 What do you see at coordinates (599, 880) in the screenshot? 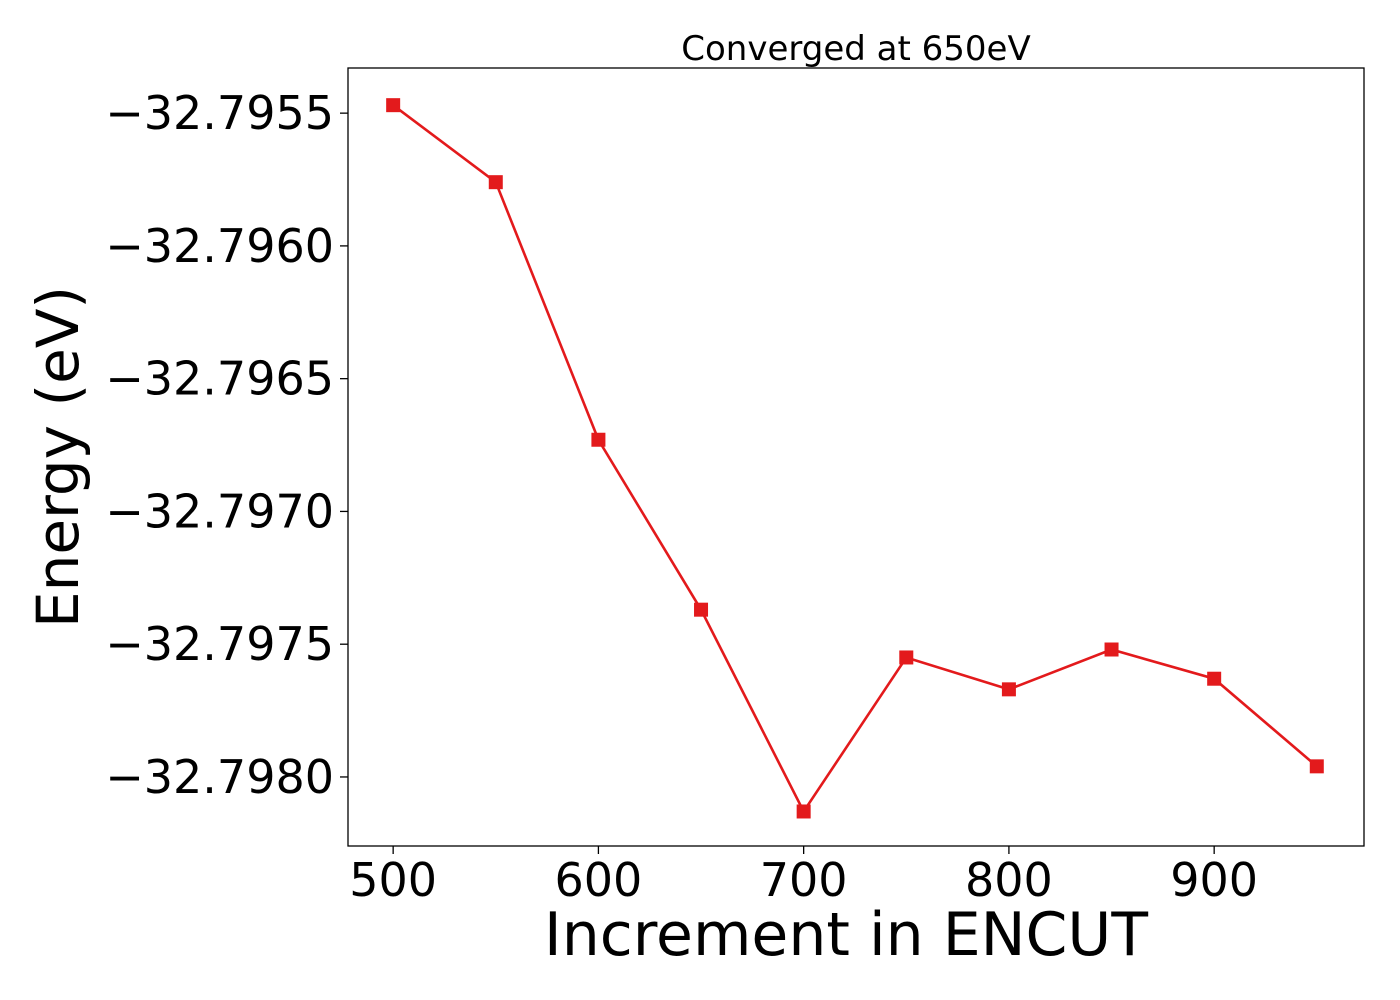
I see `x-tick-label: 600` at bounding box center [599, 880].